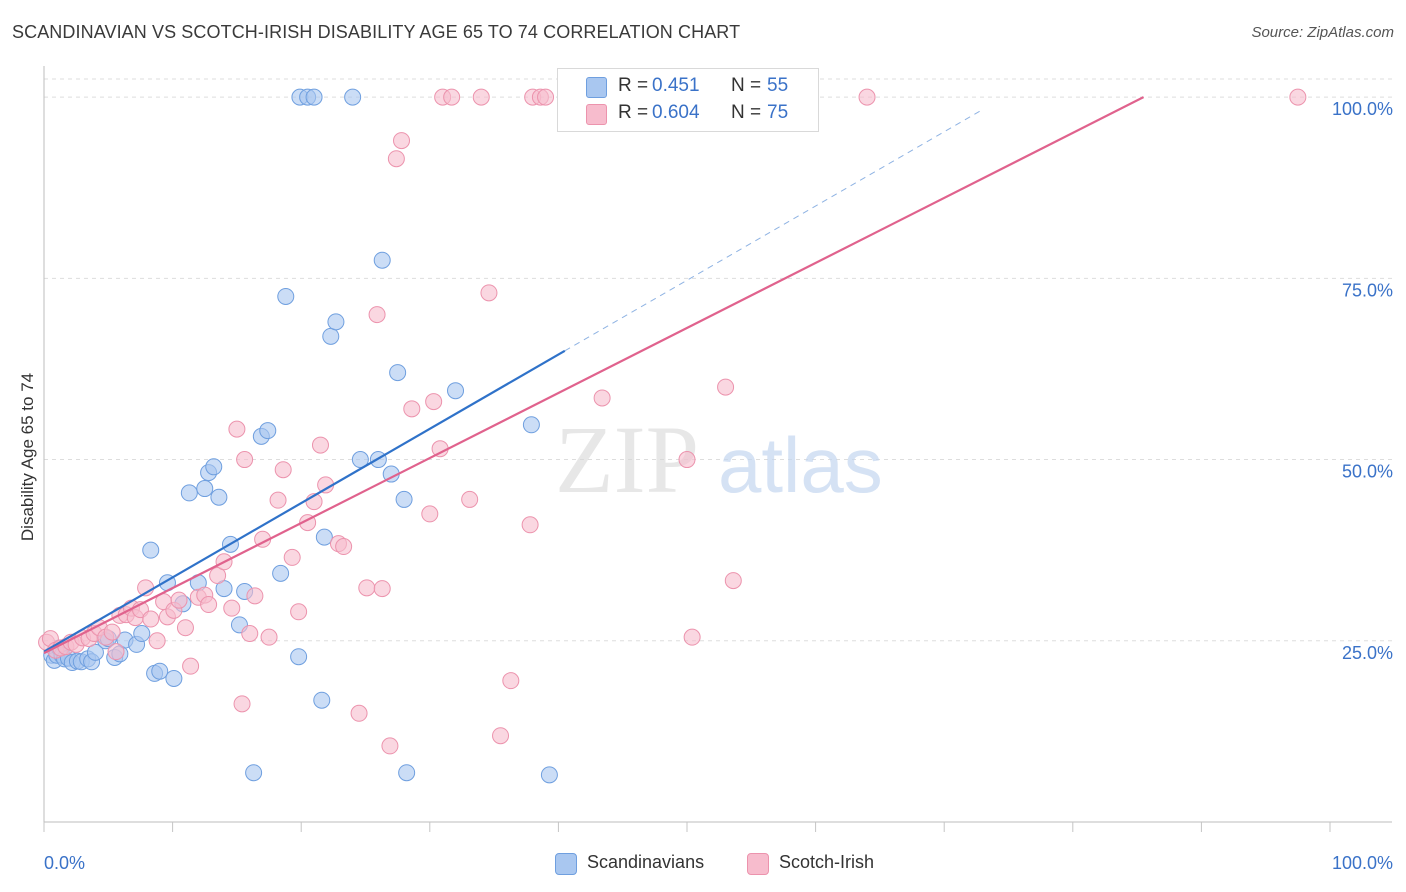  Describe the element at coordinates (774, 230) in the screenshot. I see `scandinavian-trend-line-extension` at that location.